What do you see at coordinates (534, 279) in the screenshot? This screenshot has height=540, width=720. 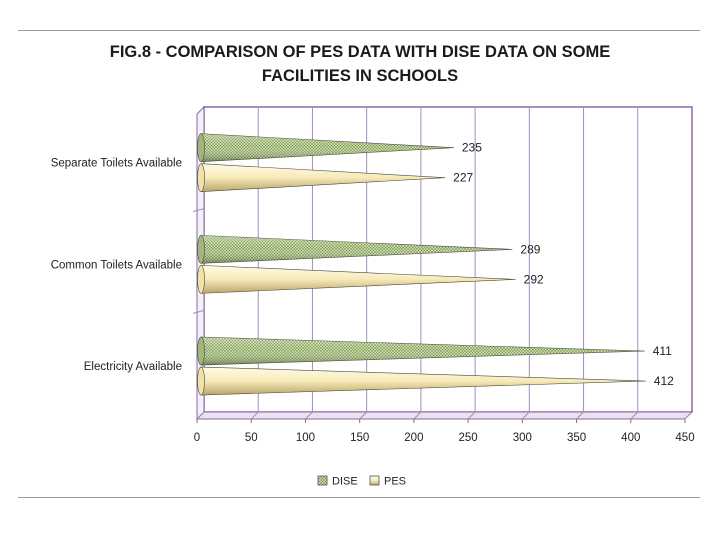 I see `data-label: 292` at bounding box center [534, 279].